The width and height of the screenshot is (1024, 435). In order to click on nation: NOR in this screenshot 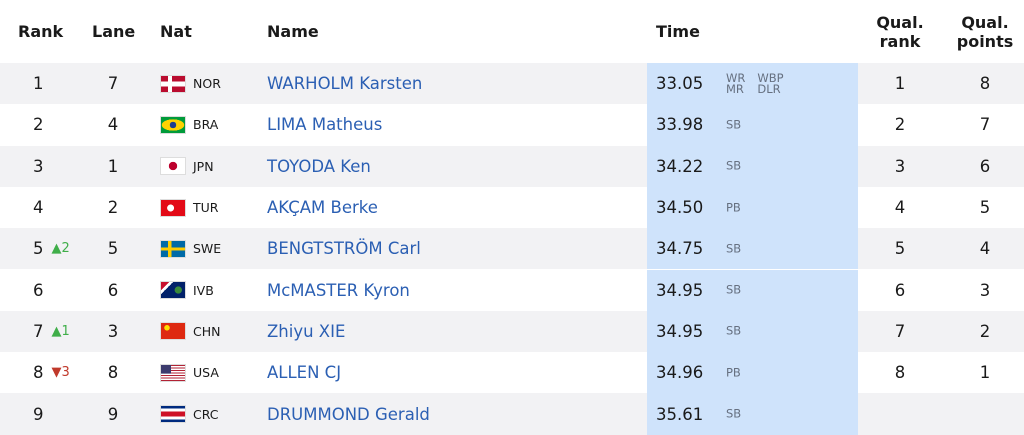, I will do `click(191, 83)`.